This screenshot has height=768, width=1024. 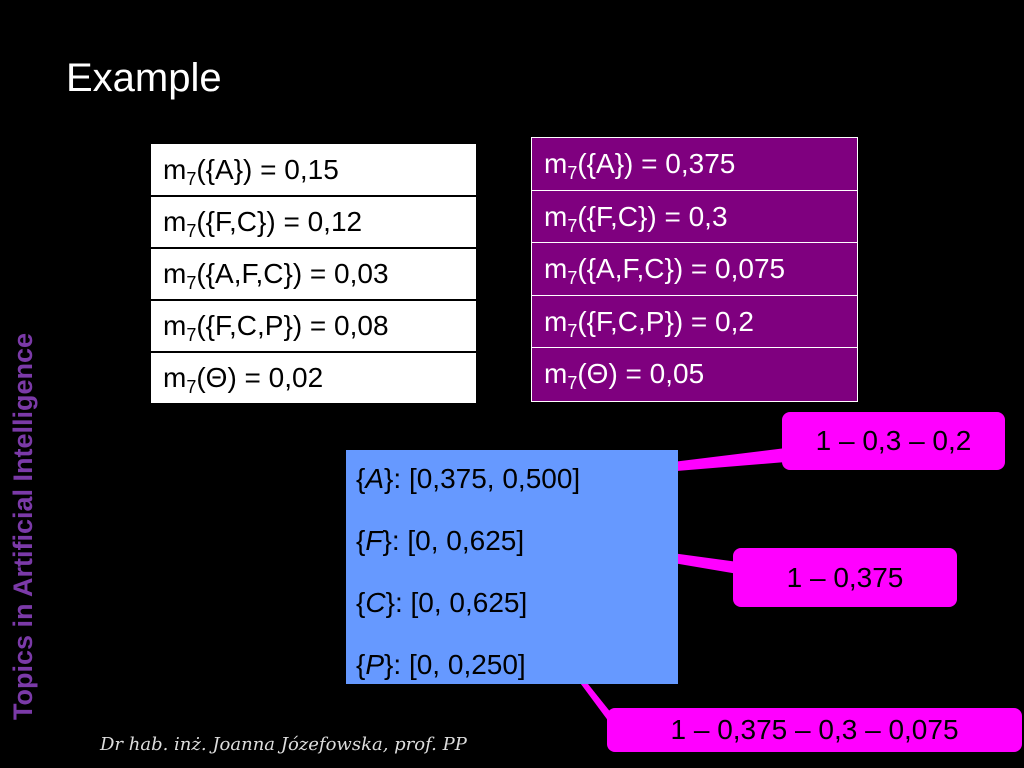 What do you see at coordinates (144, 78) in the screenshot?
I see `slide-title: Example` at bounding box center [144, 78].